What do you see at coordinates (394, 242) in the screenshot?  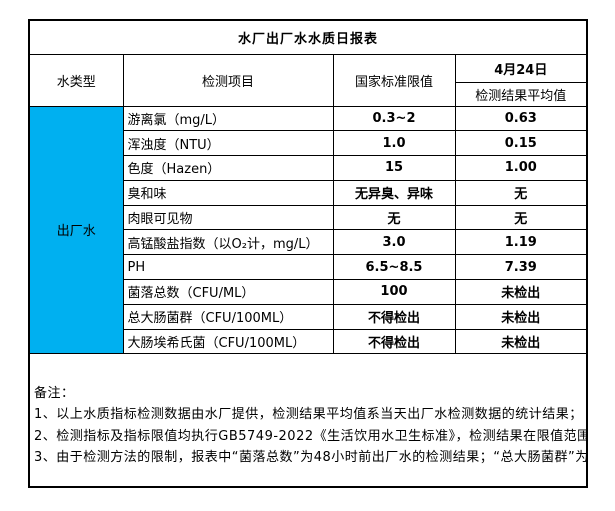 I see `limit-cell: 3.0` at bounding box center [394, 242].